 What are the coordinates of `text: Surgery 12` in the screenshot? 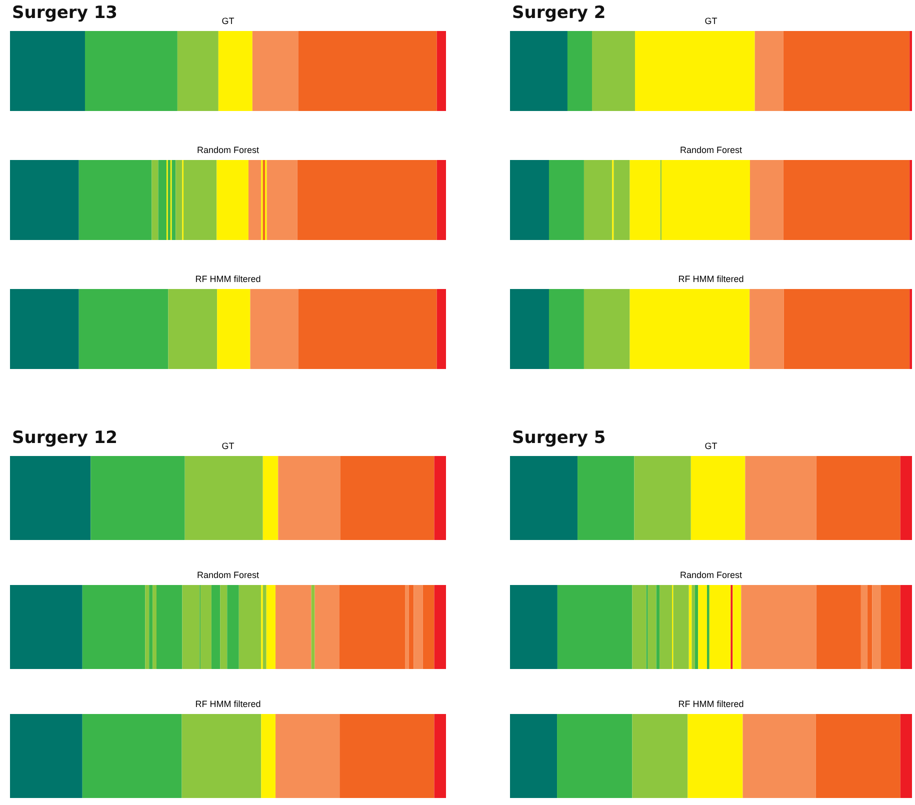 It's located at (65, 438).